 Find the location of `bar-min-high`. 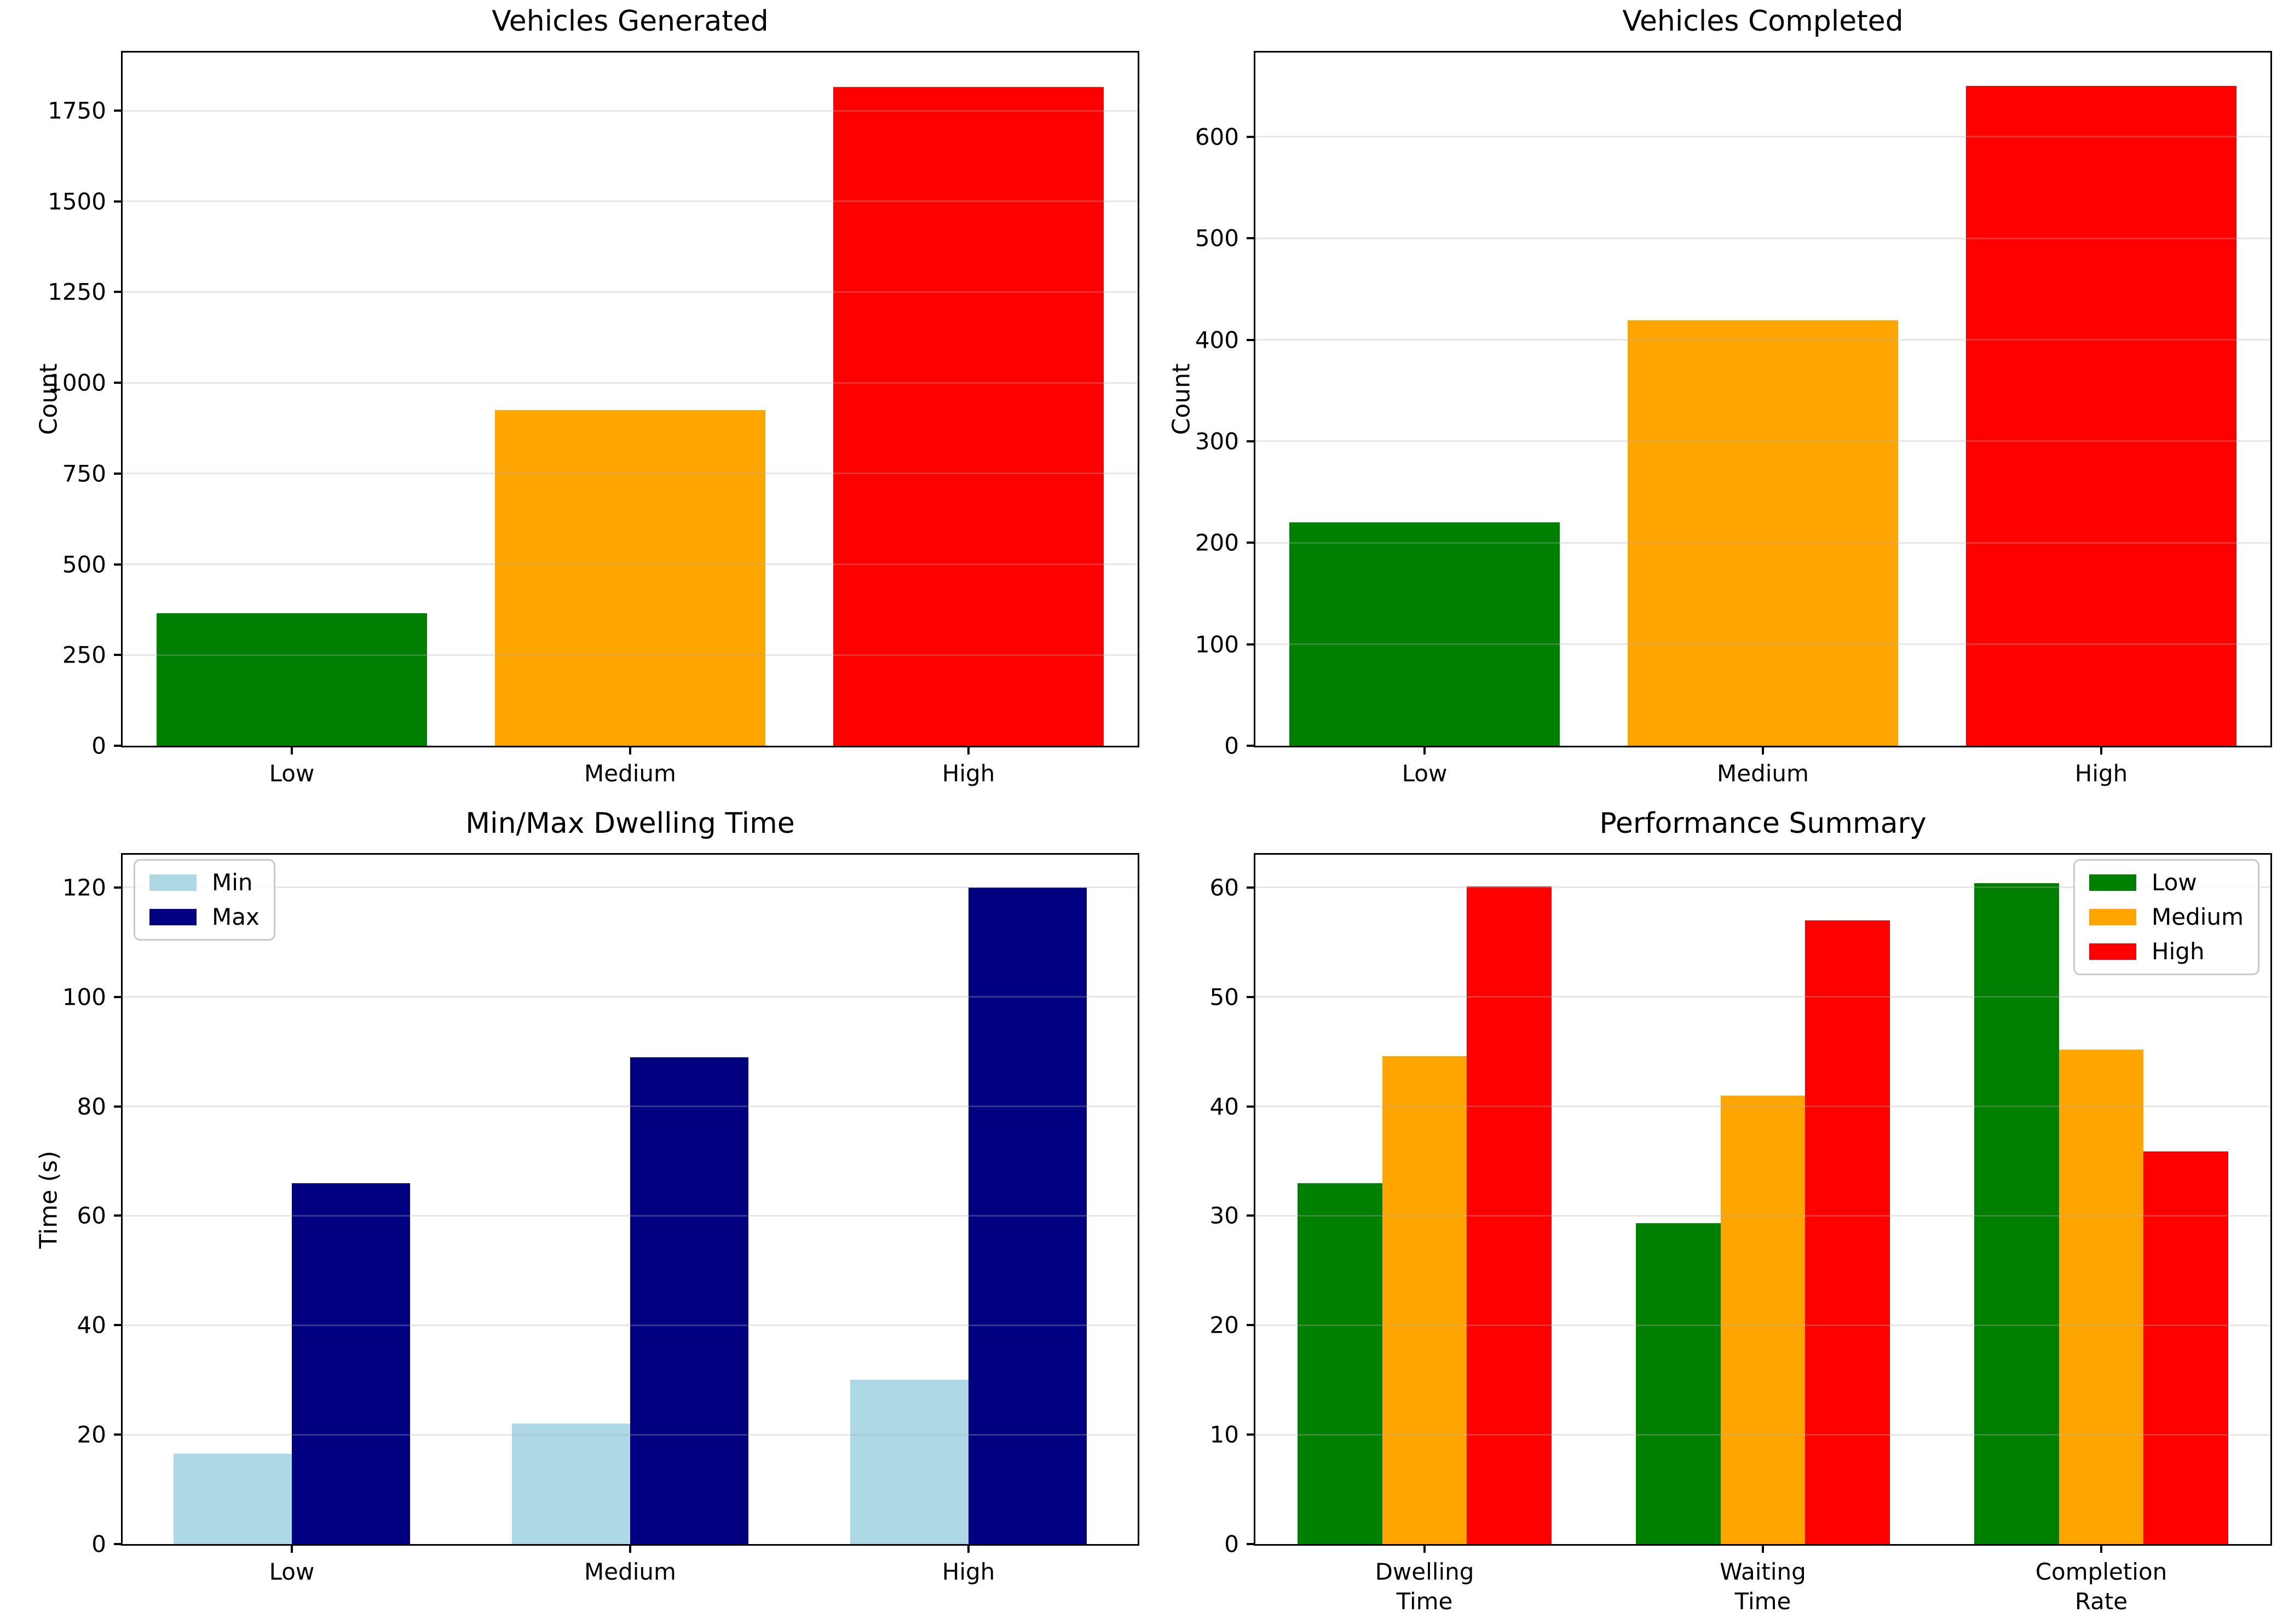

bar-min-high is located at coordinates (909, 1462).